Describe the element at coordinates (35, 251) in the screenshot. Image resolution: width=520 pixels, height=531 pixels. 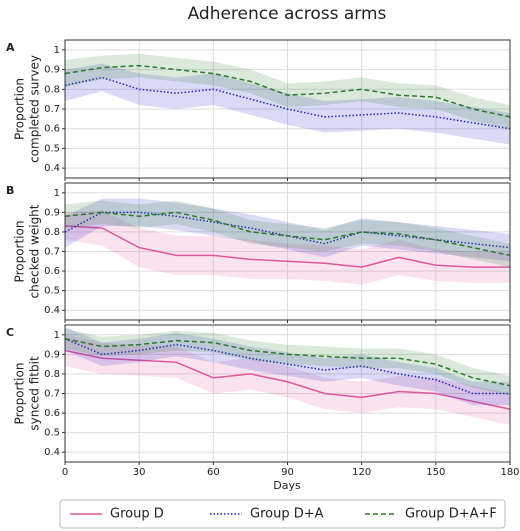
I see `y-axis-label: checked weight` at that location.